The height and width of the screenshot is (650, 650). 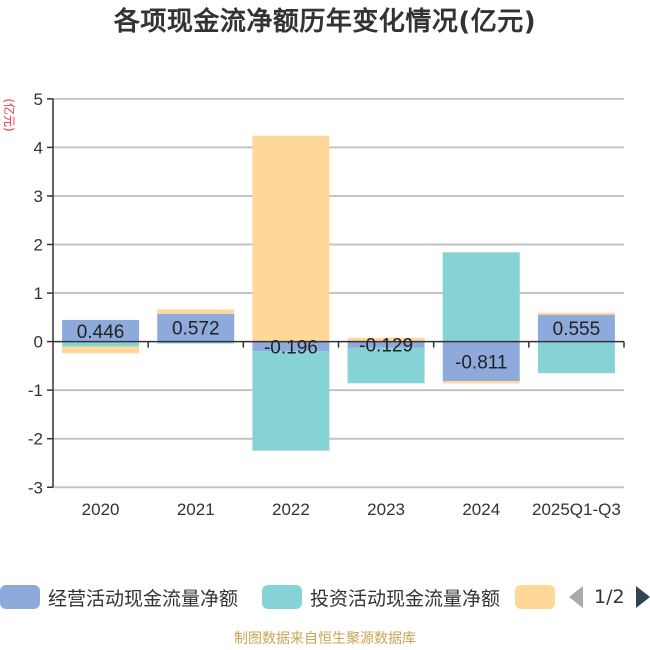 I want to click on y-axis-tick-label: 3, so click(x=38, y=196).